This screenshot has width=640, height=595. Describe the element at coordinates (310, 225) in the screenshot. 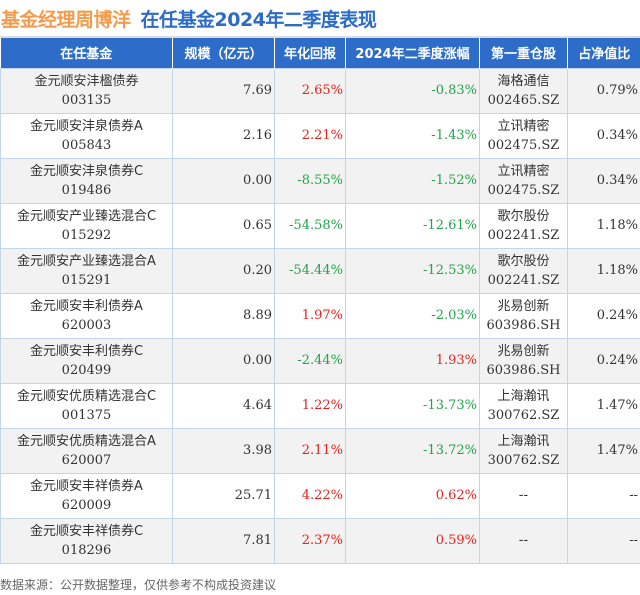

I see `annual-return-cell: -54.58%` at that location.